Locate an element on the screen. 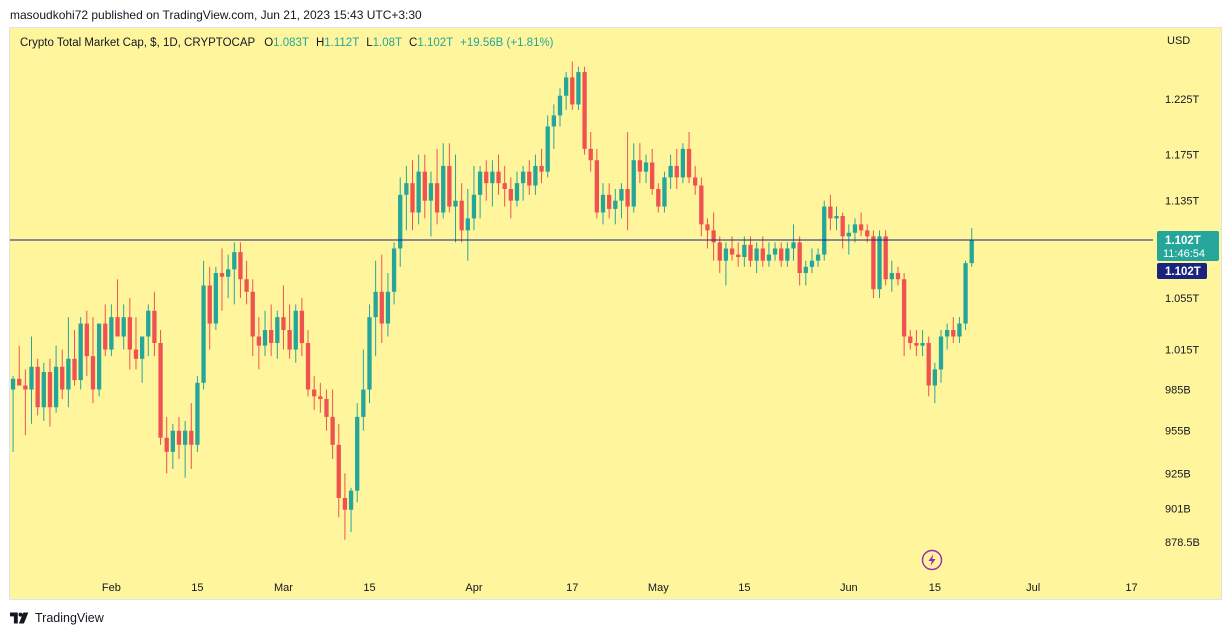  lightning-bolt-icon is located at coordinates (932, 560).